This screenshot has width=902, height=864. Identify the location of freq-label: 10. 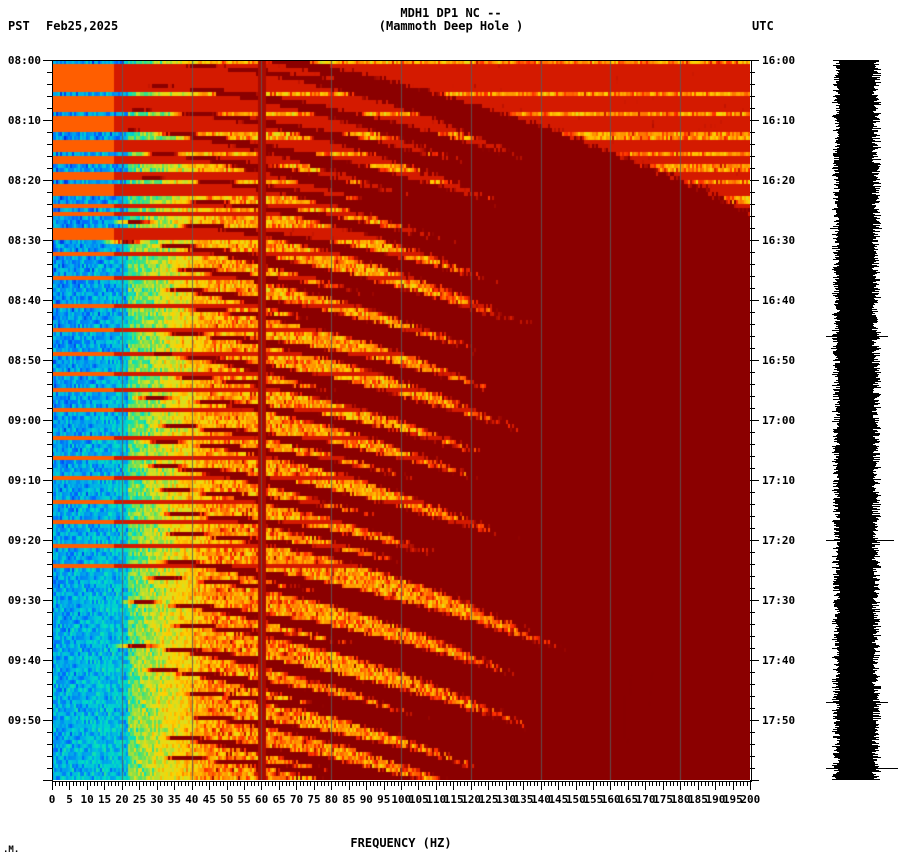
(87, 799).